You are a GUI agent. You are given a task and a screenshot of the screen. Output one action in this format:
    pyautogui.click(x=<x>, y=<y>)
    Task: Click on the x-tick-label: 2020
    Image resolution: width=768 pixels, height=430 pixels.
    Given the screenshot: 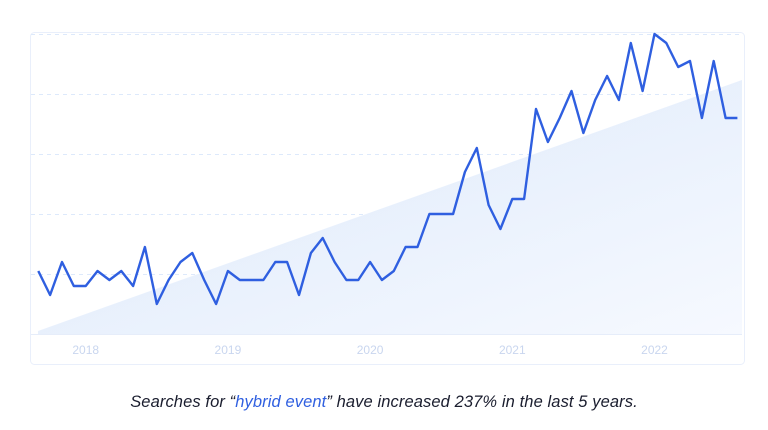 What is the action you would take?
    pyautogui.click(x=370, y=350)
    